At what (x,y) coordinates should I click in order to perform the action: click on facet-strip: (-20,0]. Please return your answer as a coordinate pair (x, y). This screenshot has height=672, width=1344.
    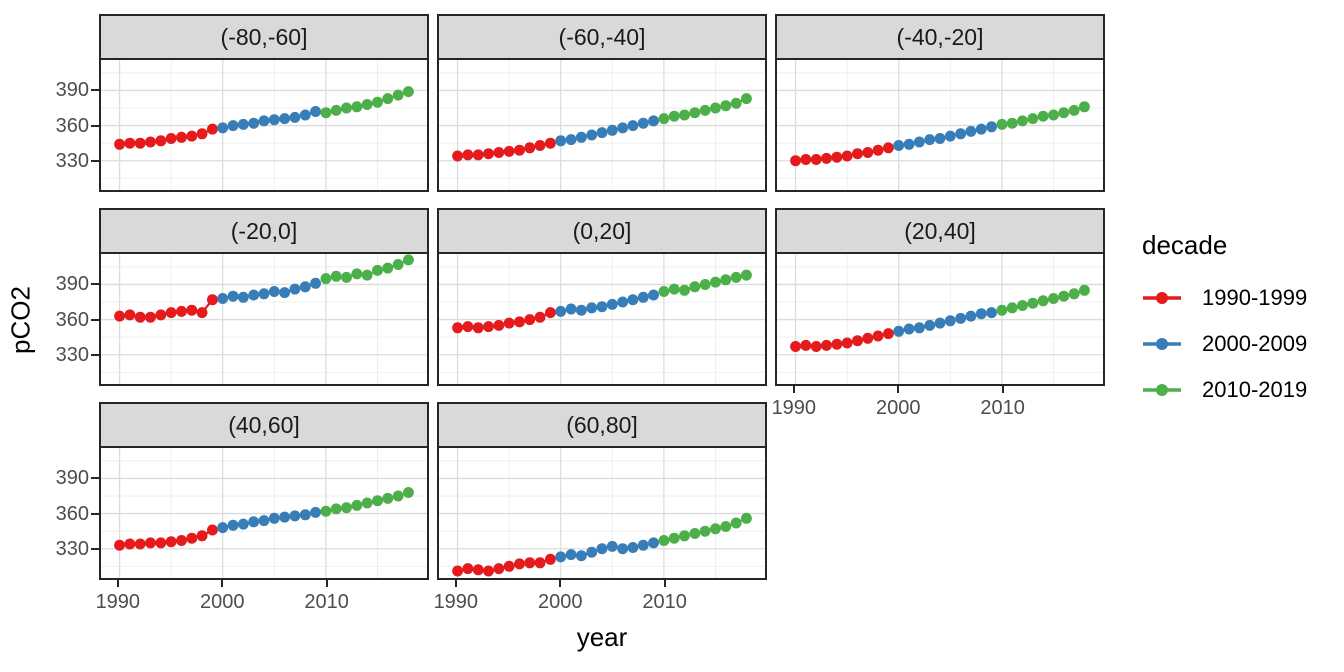
    Looking at the image, I should click on (264, 231).